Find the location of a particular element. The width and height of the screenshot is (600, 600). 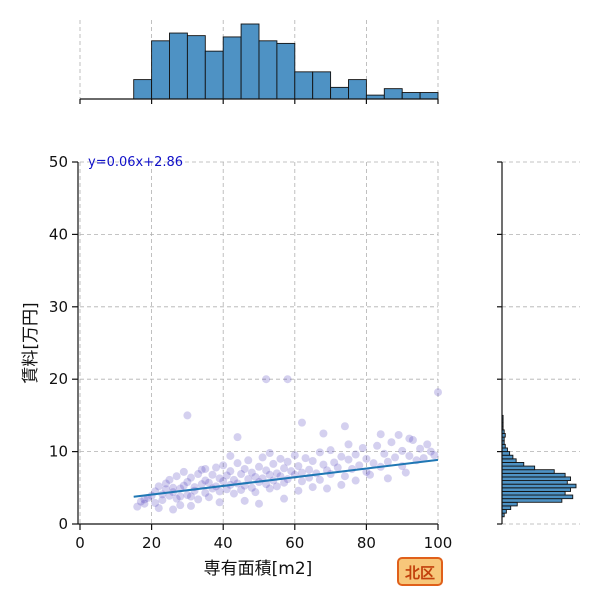

x-tick-label: 80 is located at coordinates (366, 543).